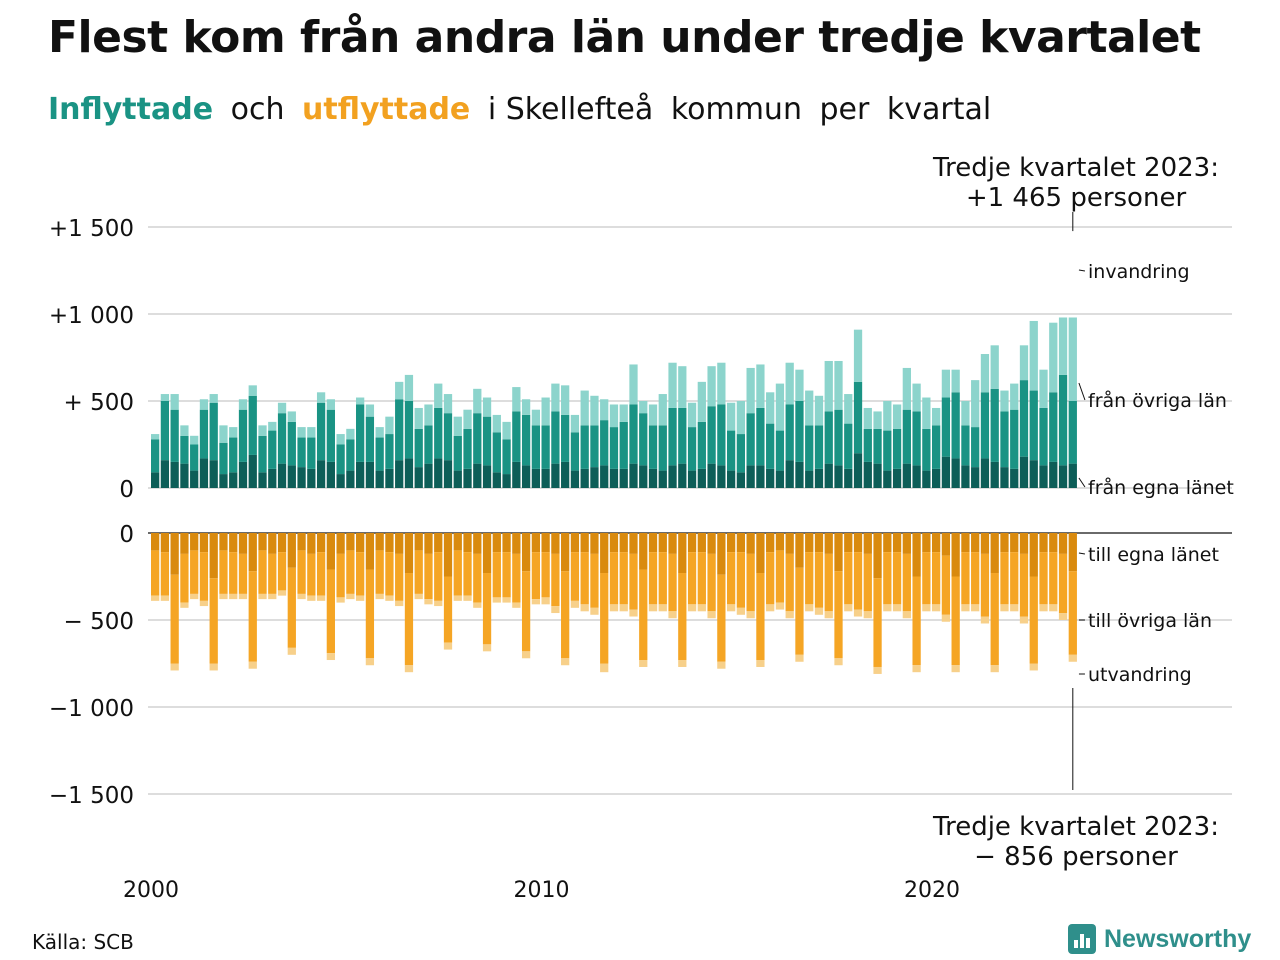  Describe the element at coordinates (99, 403) in the screenshot. I see `y-tick-label-top: + 500` at that location.